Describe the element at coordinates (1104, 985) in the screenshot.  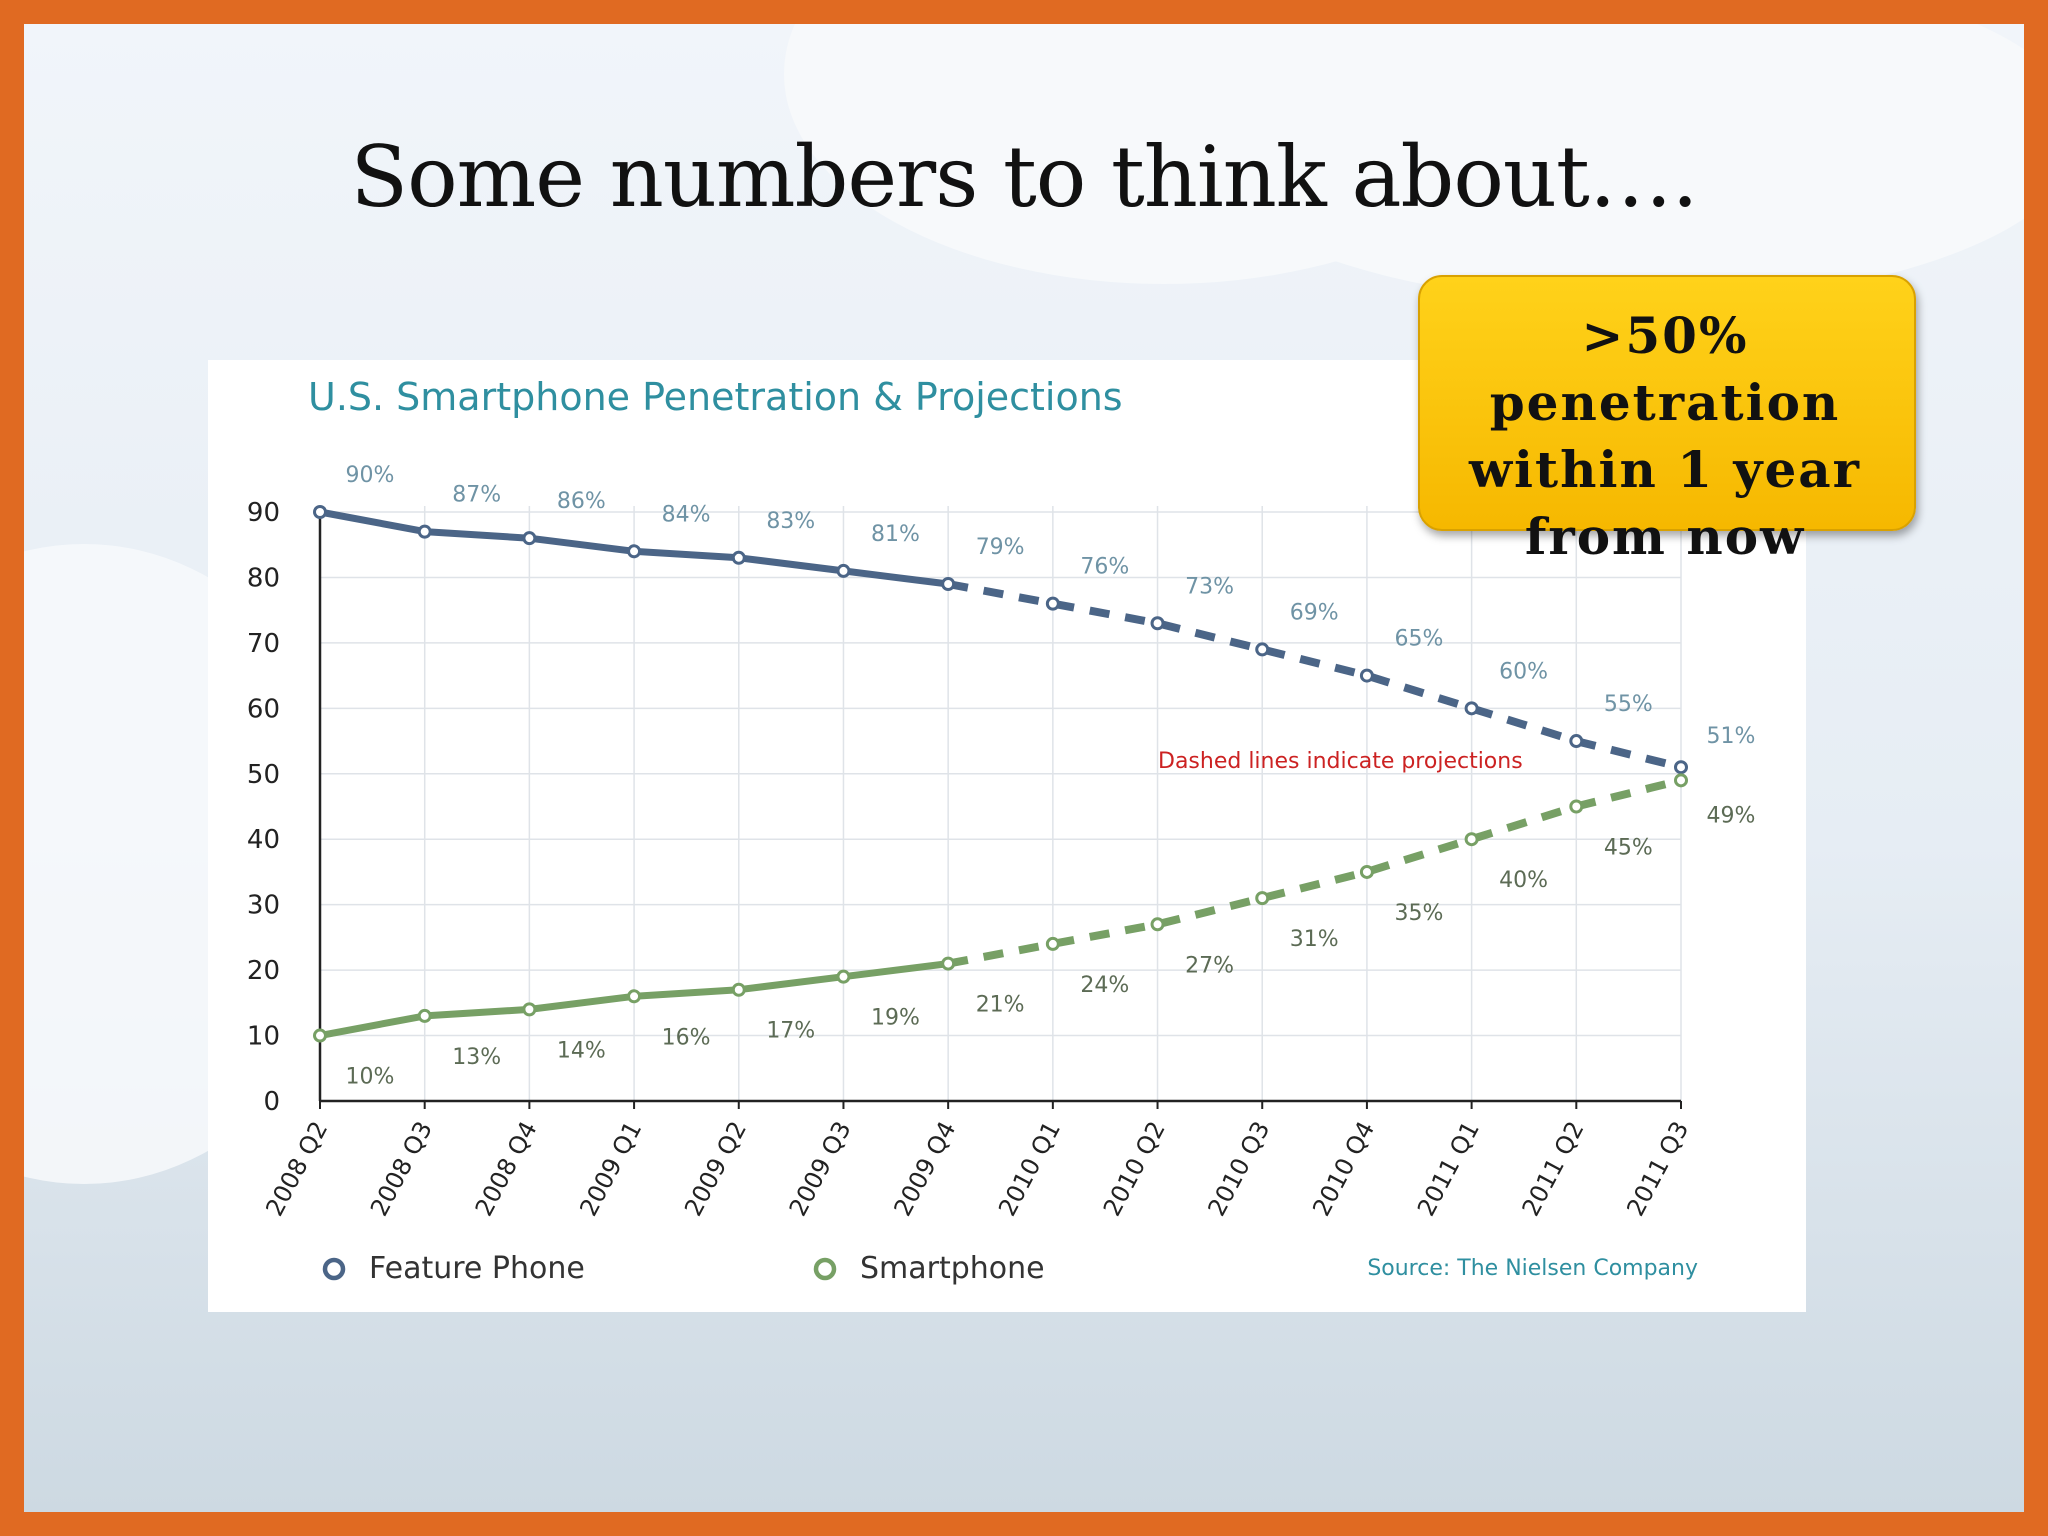
I see `smartphone-data-label: 24%` at that location.